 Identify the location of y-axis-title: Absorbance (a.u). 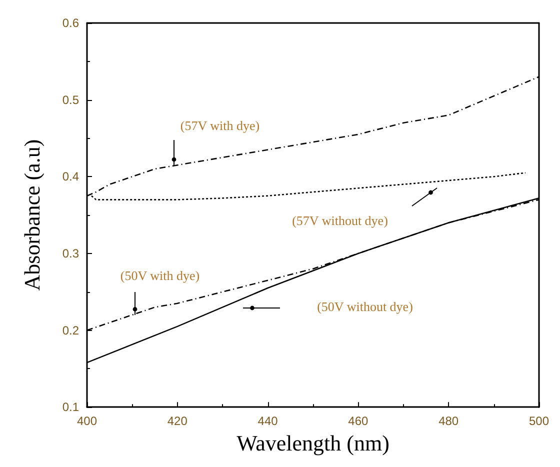
(32, 215).